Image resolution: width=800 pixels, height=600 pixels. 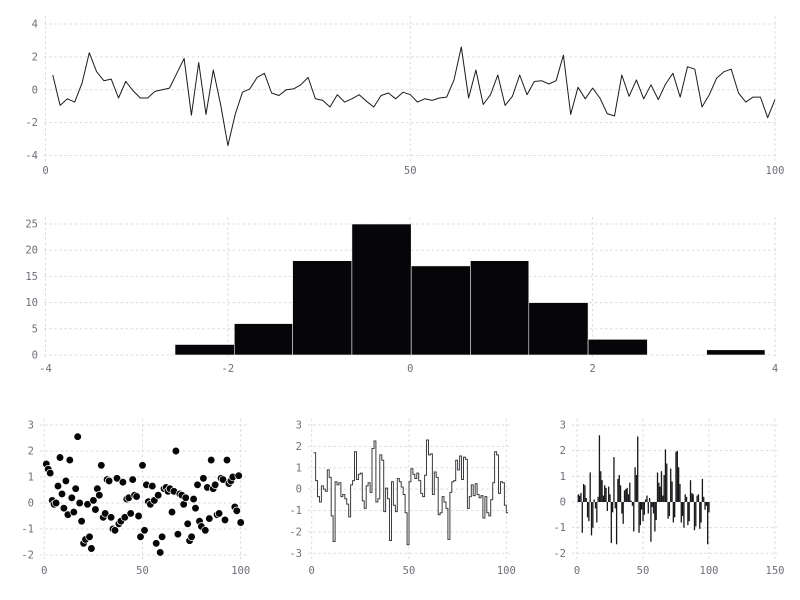 What do you see at coordinates (31, 123) in the screenshot?
I see `y-tick-label: -2` at bounding box center [31, 123].